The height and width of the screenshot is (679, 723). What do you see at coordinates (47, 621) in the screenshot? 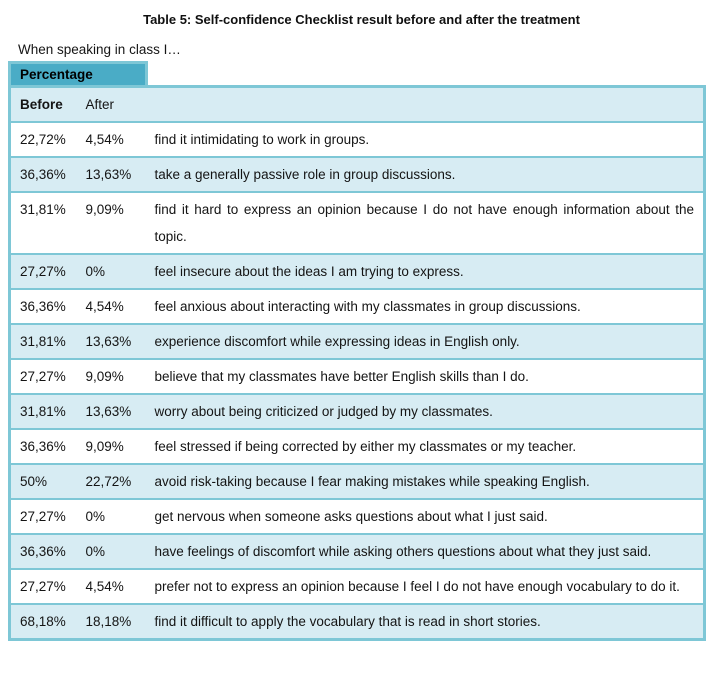
I see `before-value: 68,18%` at bounding box center [47, 621].